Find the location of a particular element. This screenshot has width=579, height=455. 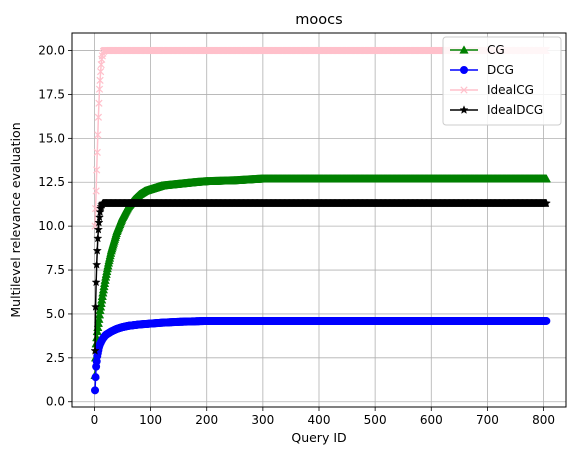

x-tick-label: 0 is located at coordinates (95, 420).